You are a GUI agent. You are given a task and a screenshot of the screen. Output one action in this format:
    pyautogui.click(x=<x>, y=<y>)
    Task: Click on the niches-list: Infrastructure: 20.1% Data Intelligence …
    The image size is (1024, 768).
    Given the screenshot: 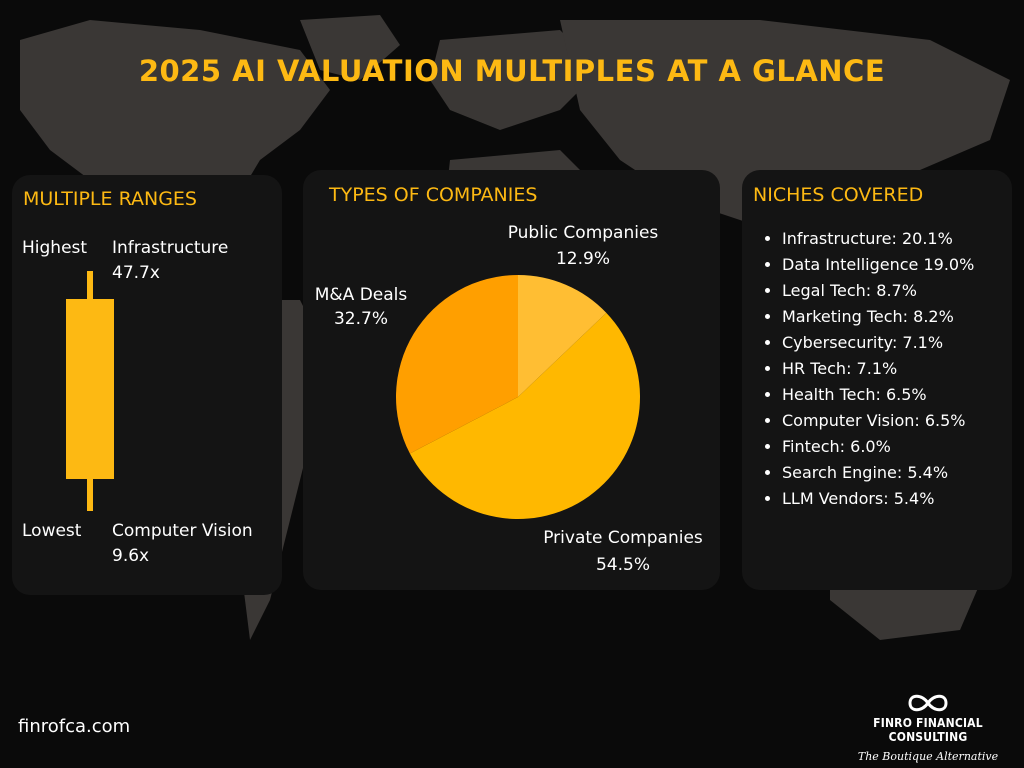 What is the action you would take?
    pyautogui.click(x=868, y=369)
    